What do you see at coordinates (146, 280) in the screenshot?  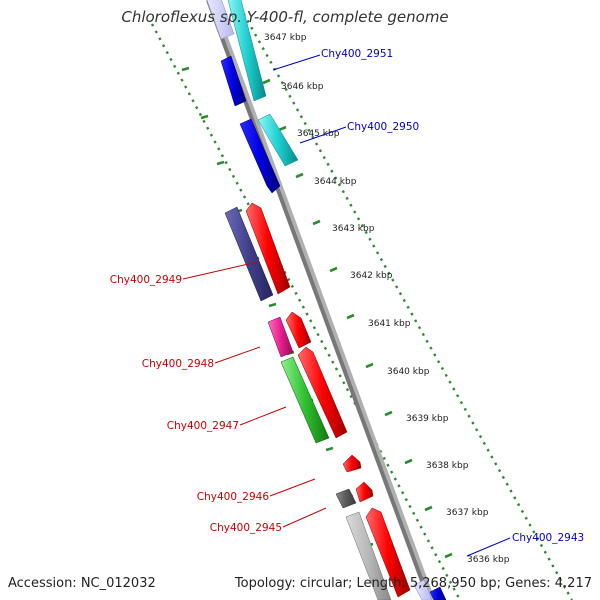 I see `gene-label-chy400-2949: Chy400_2949` at bounding box center [146, 280].